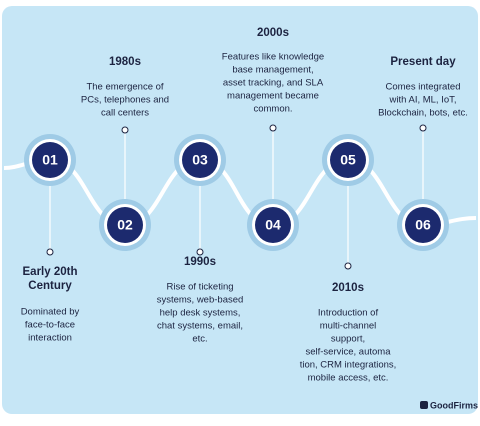 The image size is (480, 426). What do you see at coordinates (199, 287) in the screenshot?
I see `era-description: Rise of ticketing` at bounding box center [199, 287].